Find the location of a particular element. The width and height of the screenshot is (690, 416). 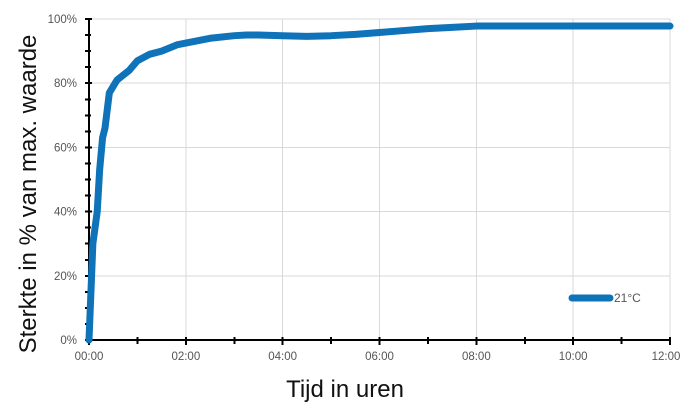

x-tick-label: 06:00 is located at coordinates (379, 357).